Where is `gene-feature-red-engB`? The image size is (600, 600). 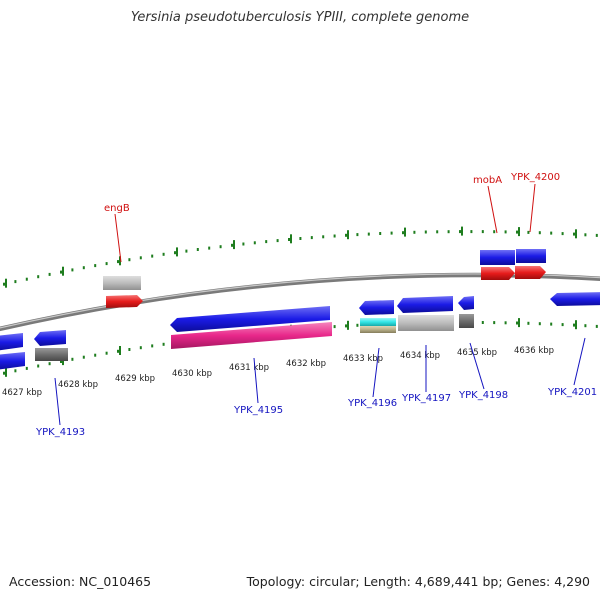 gene-feature-red-engB is located at coordinates (124, 301).